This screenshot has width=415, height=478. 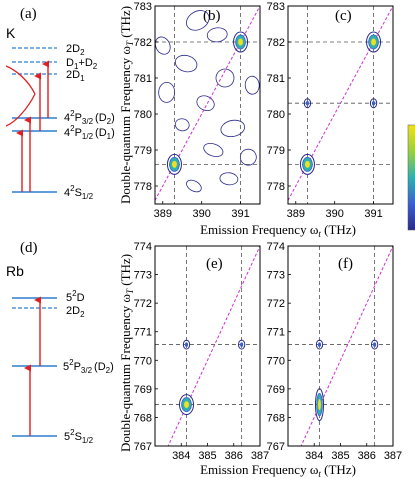 I want to click on xlabel-bot: Emission Frequency ωt (THz), so click(x=278, y=470).